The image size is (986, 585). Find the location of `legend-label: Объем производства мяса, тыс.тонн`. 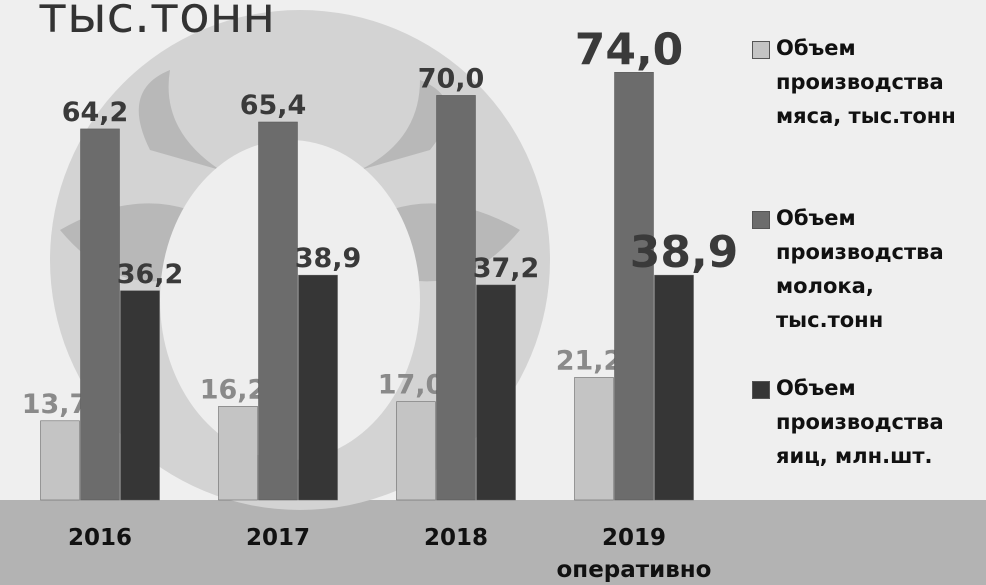

legend-label: Объем производства мяса, тыс.тонн is located at coordinates (866, 82).